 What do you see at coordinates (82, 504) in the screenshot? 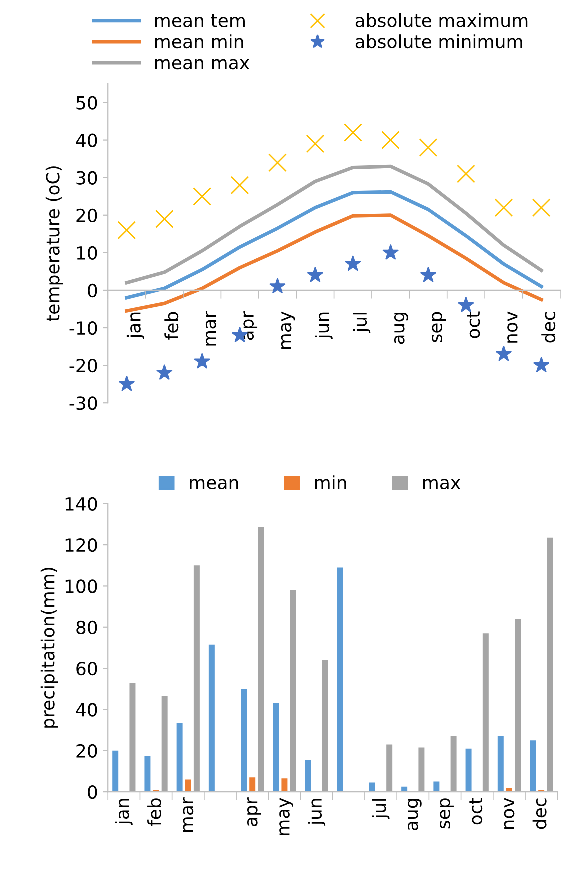
I see `y-tick-label: 140` at bounding box center [82, 504].